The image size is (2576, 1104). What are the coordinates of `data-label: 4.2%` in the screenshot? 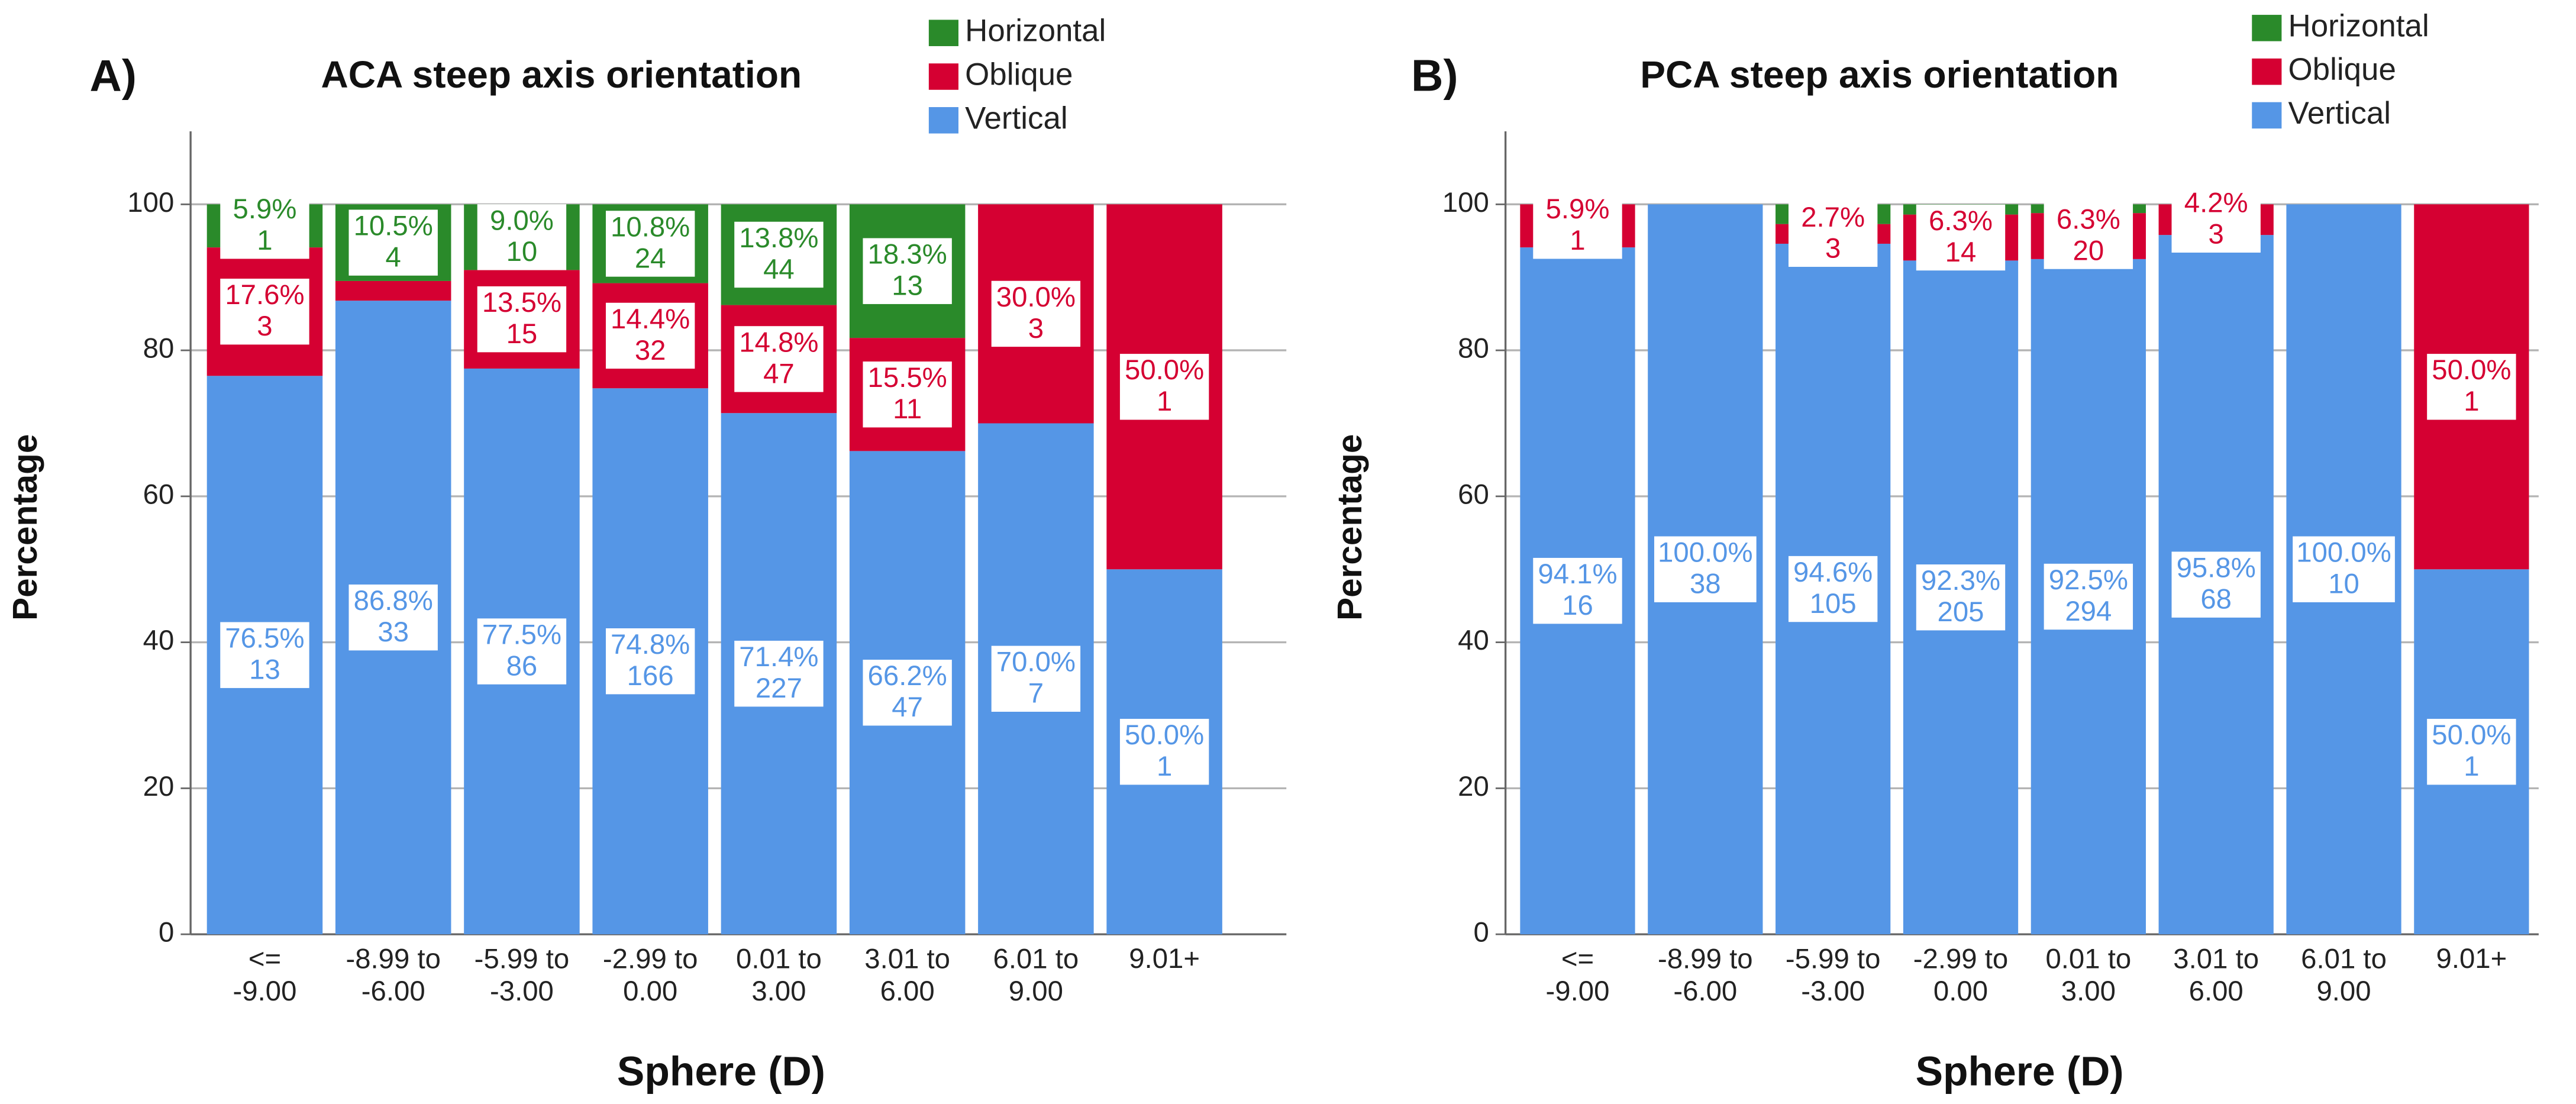 It's located at (2216, 203).